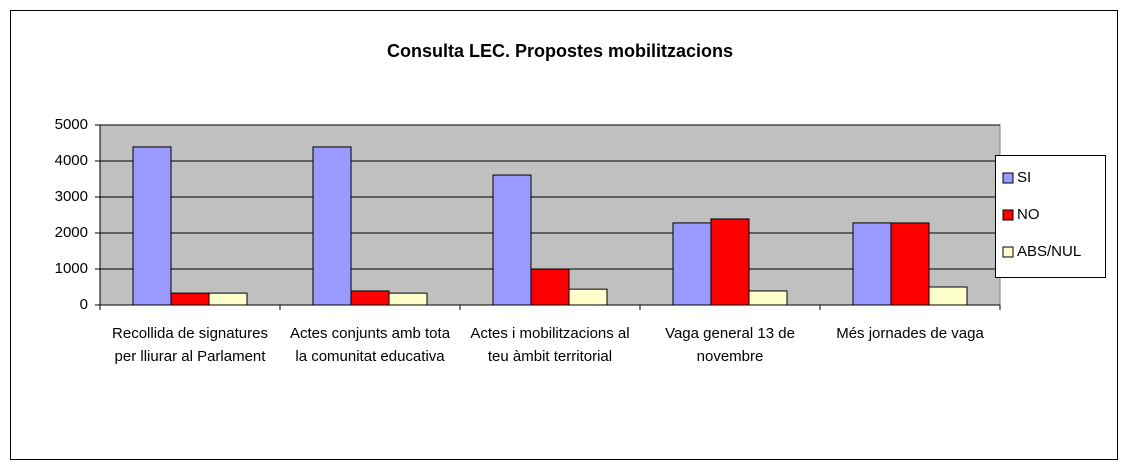  I want to click on legend-label: NO, so click(1028, 214).